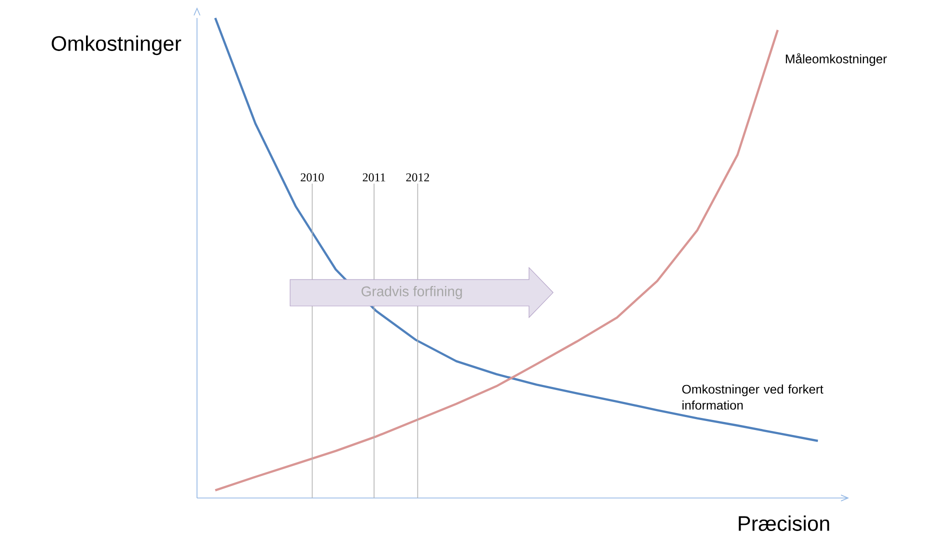 This screenshot has height=544, width=931. I want to click on annotation: Gradvis forfining, so click(412, 293).